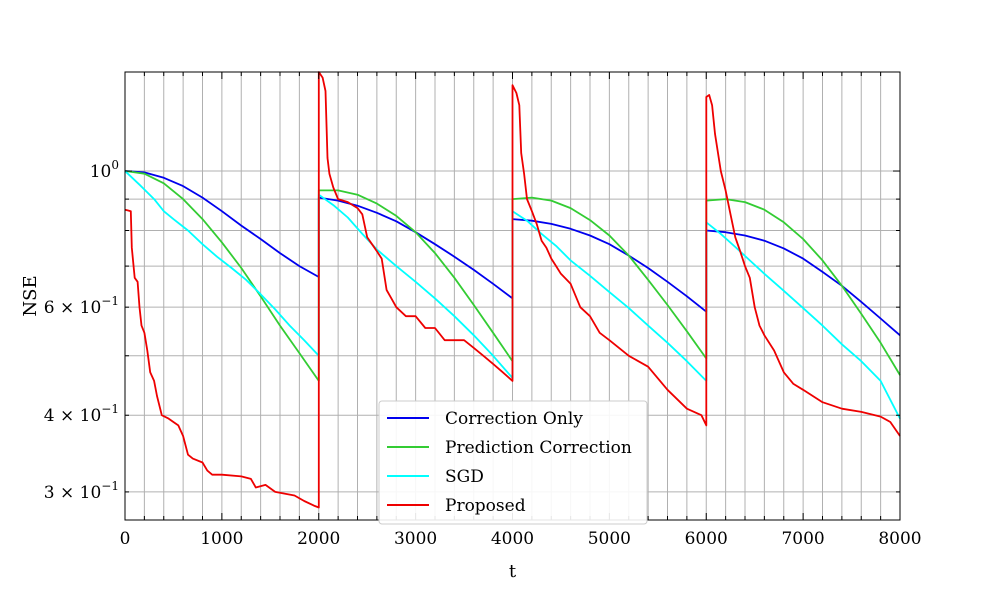 This screenshot has width=1000, height=600. I want to click on legend-entry-label: Prediction Correction, so click(538, 448).